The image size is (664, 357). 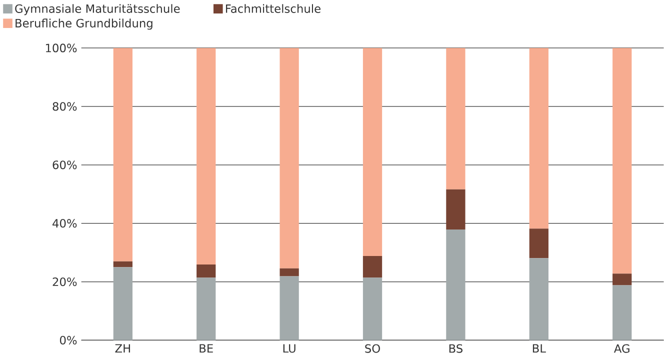 What do you see at coordinates (289, 348) in the screenshot?
I see `x-tick-label: LU` at bounding box center [289, 348].